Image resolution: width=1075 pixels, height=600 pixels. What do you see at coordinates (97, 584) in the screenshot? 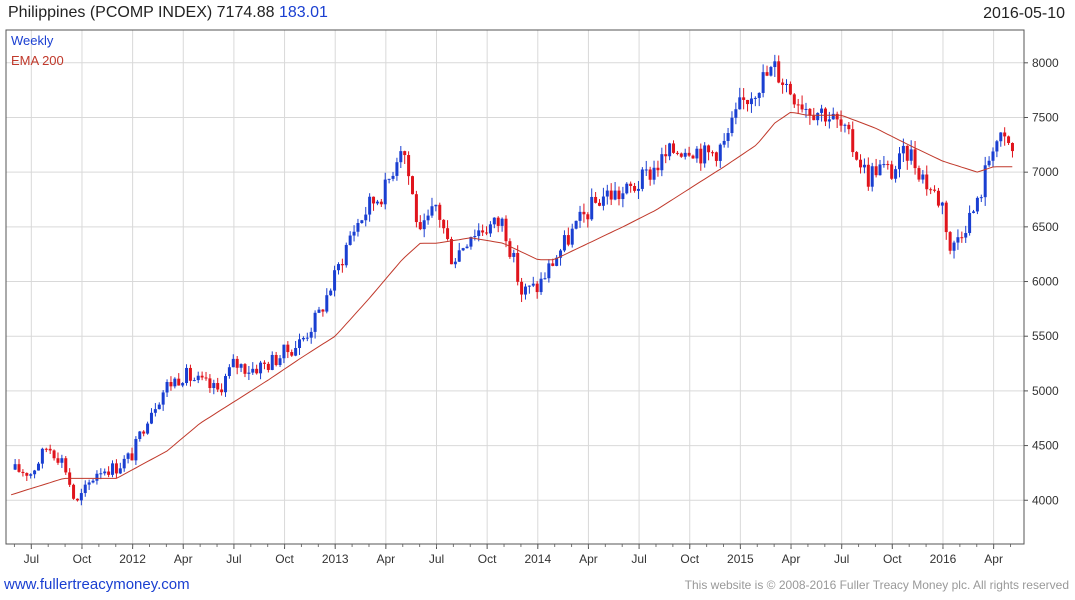
I see `site-link: www.fullertreacymoney.com` at bounding box center [97, 584].